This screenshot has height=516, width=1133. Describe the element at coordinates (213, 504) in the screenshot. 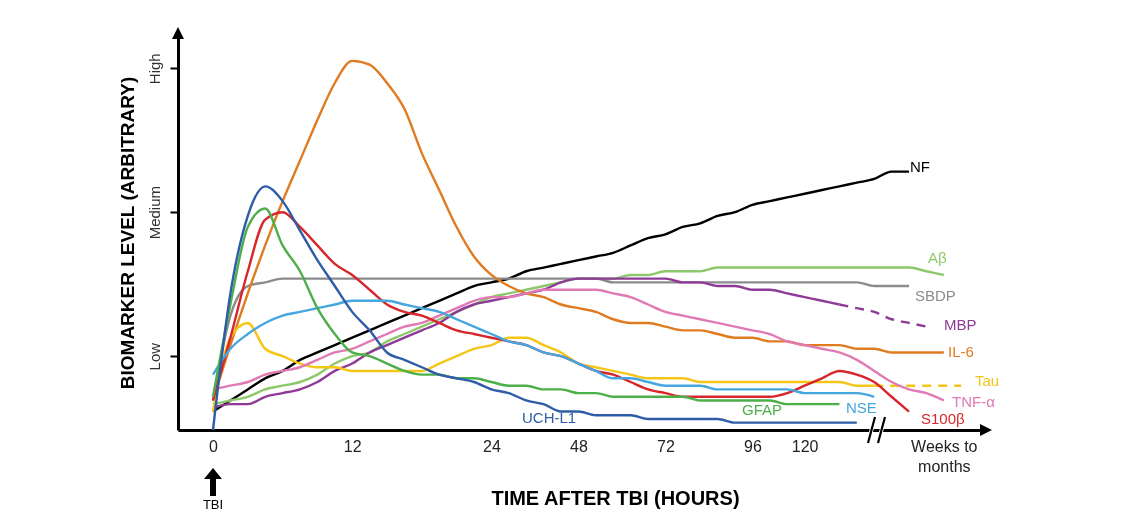

I see `text: TBI` at that location.